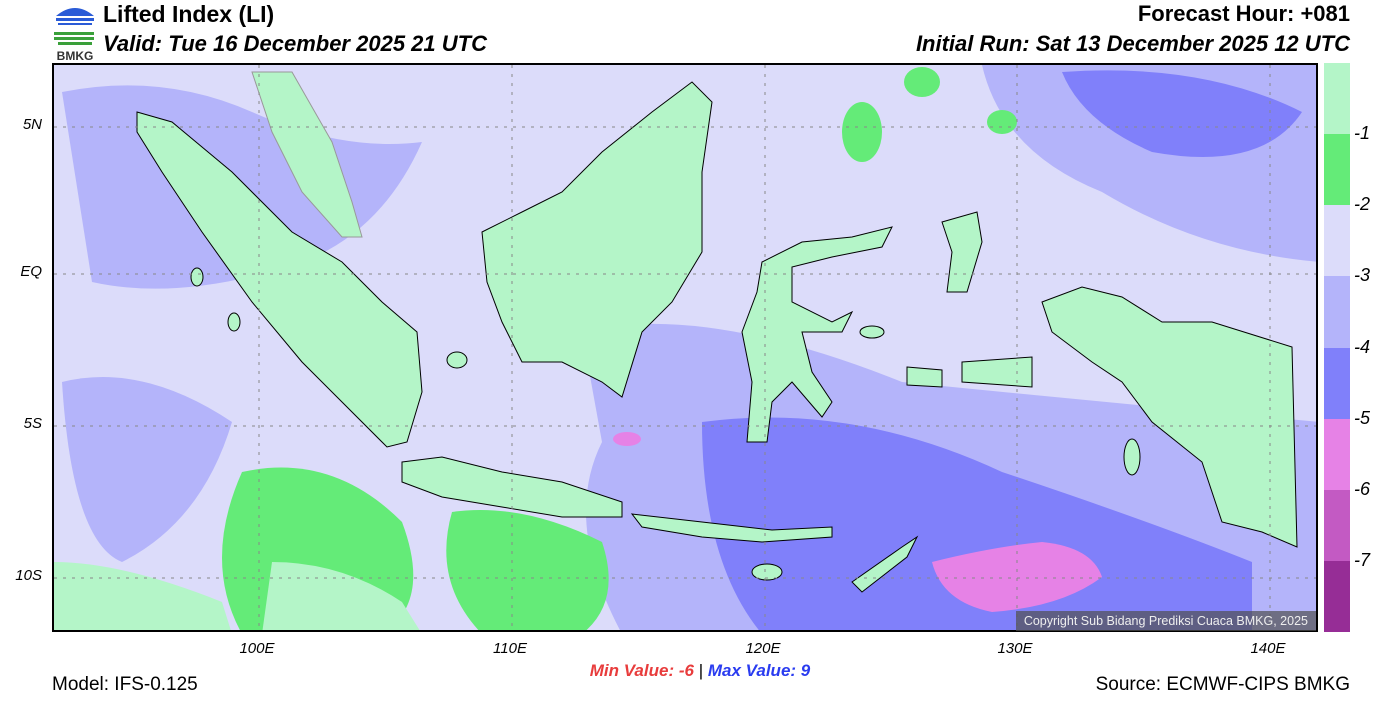  What do you see at coordinates (510, 648) in the screenshot?
I see `lon-label: 110E` at bounding box center [510, 648].